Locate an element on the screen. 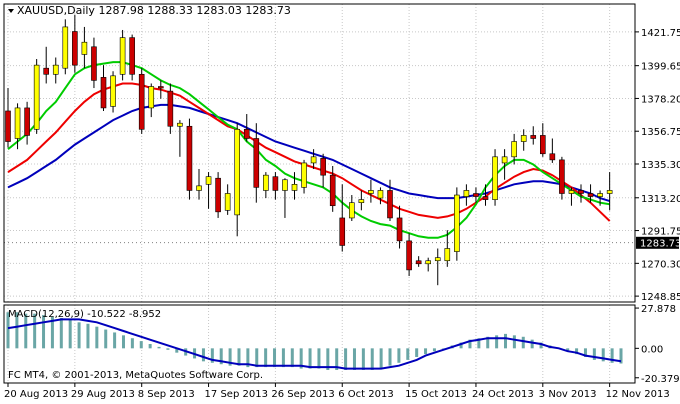 The image size is (680, 404). y-tick-label: 1399.65 is located at coordinates (660, 67).